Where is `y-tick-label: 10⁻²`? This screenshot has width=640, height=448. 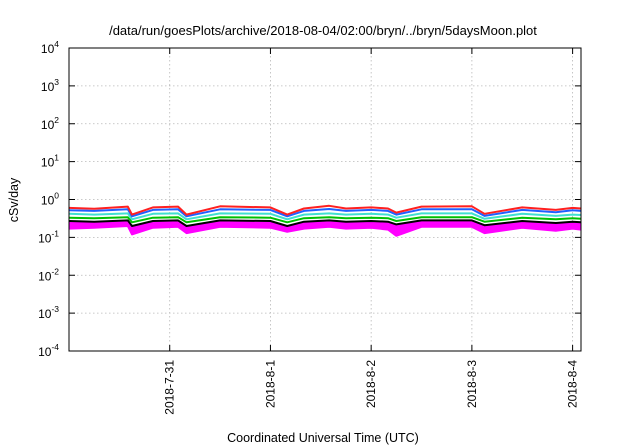 y-tick-label: 10⁻² is located at coordinates (48, 274).